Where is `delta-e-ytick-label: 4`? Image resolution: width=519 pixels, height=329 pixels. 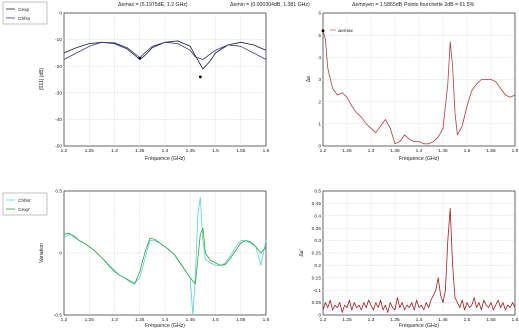 delta-e-ytick-label: 4 is located at coordinates (319, 58).